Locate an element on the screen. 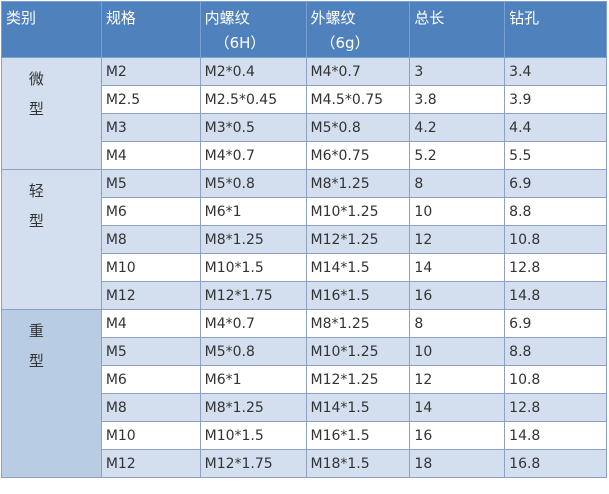 The height and width of the screenshot is (494, 609). table-cell: 3.9 is located at coordinates (555, 99).